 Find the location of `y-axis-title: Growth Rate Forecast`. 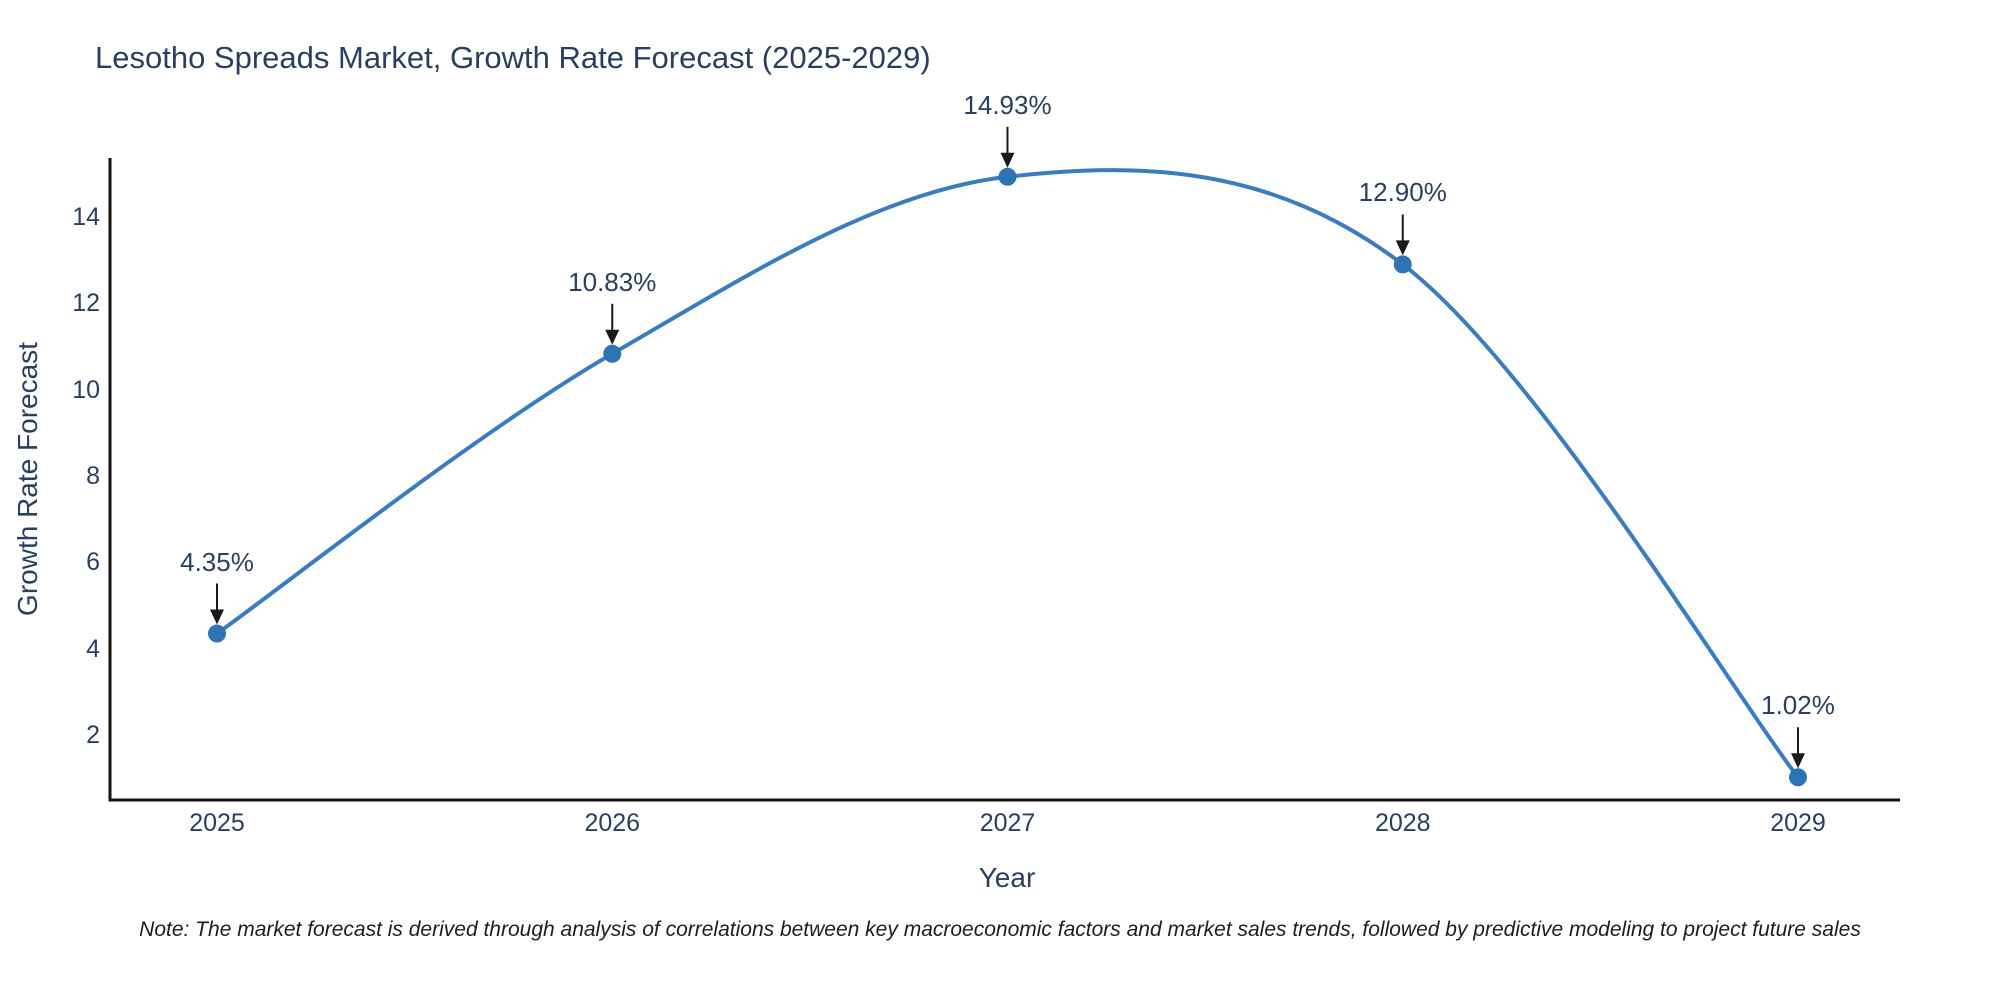

y-axis-title: Growth Rate Forecast is located at coordinates (27, 479).